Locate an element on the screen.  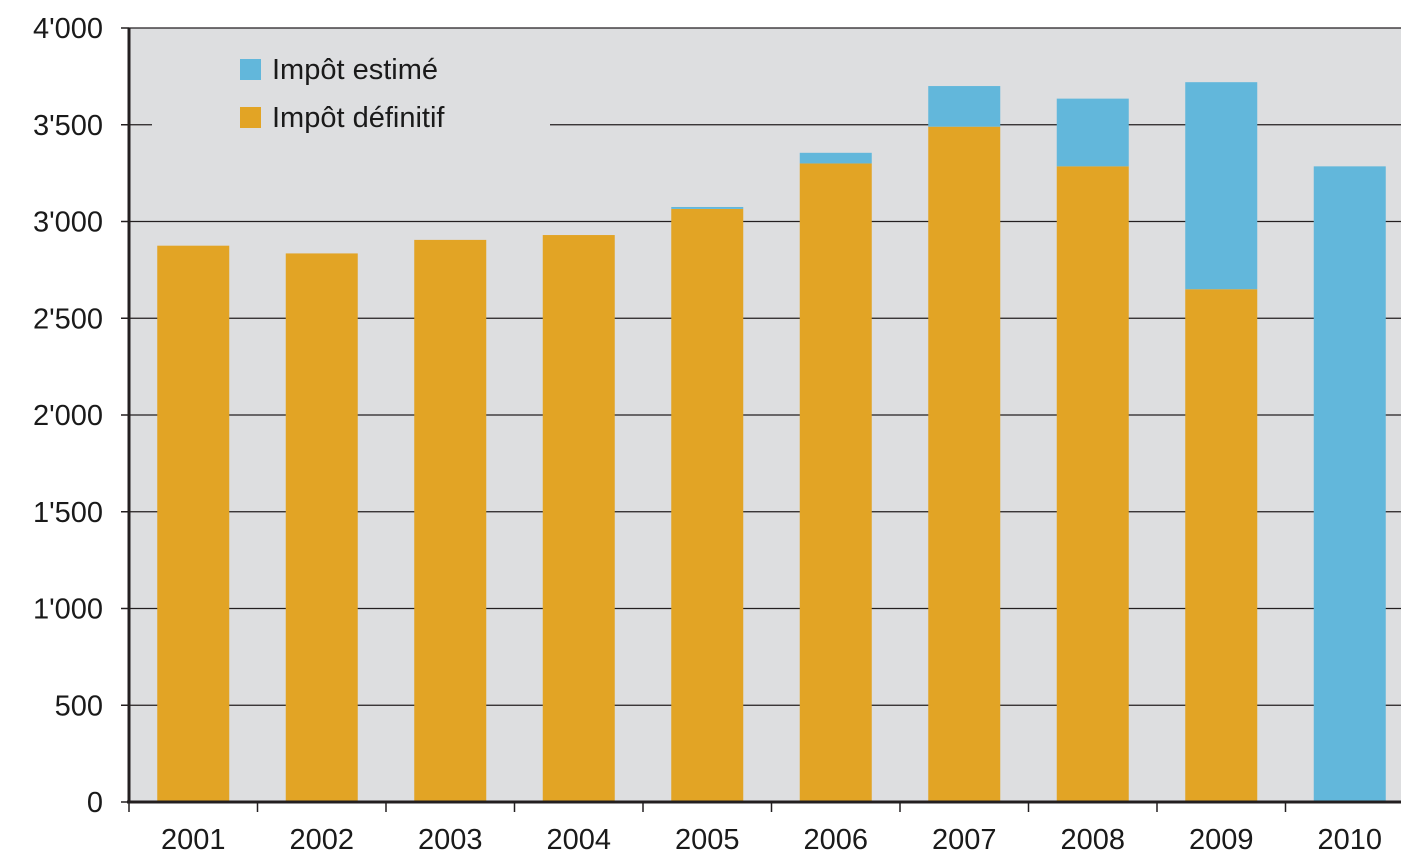
y-tick-label-3: 1'500 is located at coordinates (68, 513).